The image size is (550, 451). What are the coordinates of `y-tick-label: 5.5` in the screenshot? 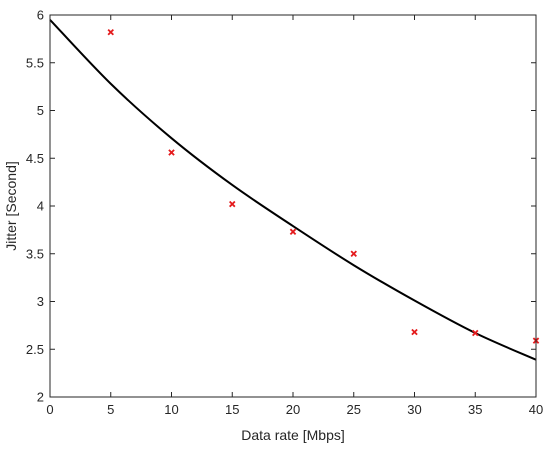 It's located at (35, 62).